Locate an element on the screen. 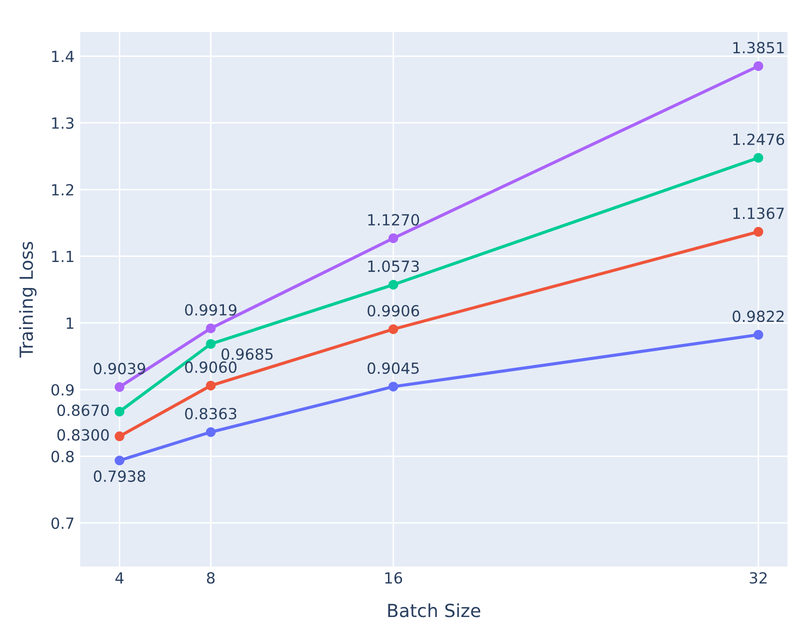 This screenshot has height=630, width=796. x-tick-label: 8 is located at coordinates (210, 578).